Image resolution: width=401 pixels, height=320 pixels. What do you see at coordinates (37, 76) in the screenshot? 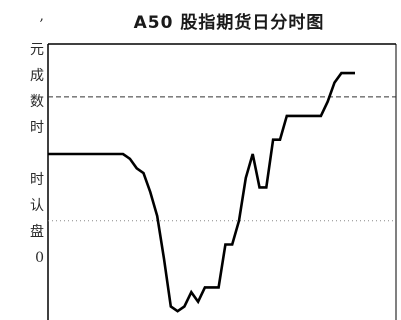
I see `article-fragment: 成` at bounding box center [37, 76].